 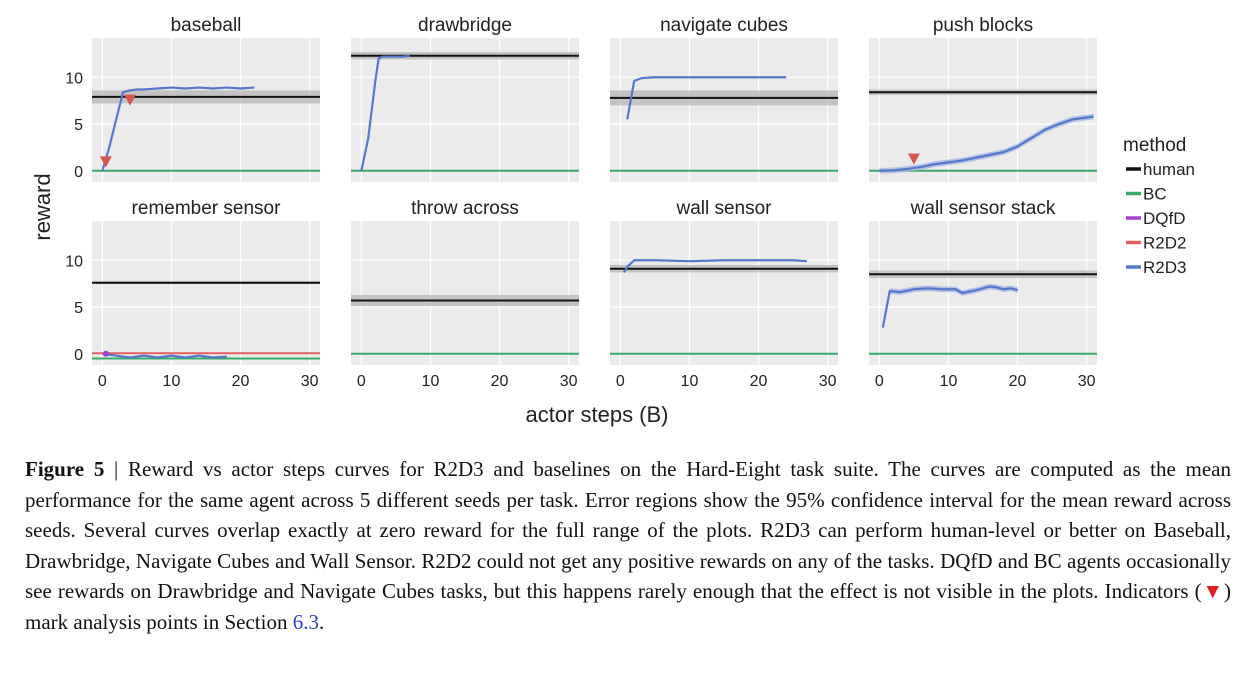 What do you see at coordinates (1164, 267) in the screenshot?
I see `legend-label: R2D3` at bounding box center [1164, 267].